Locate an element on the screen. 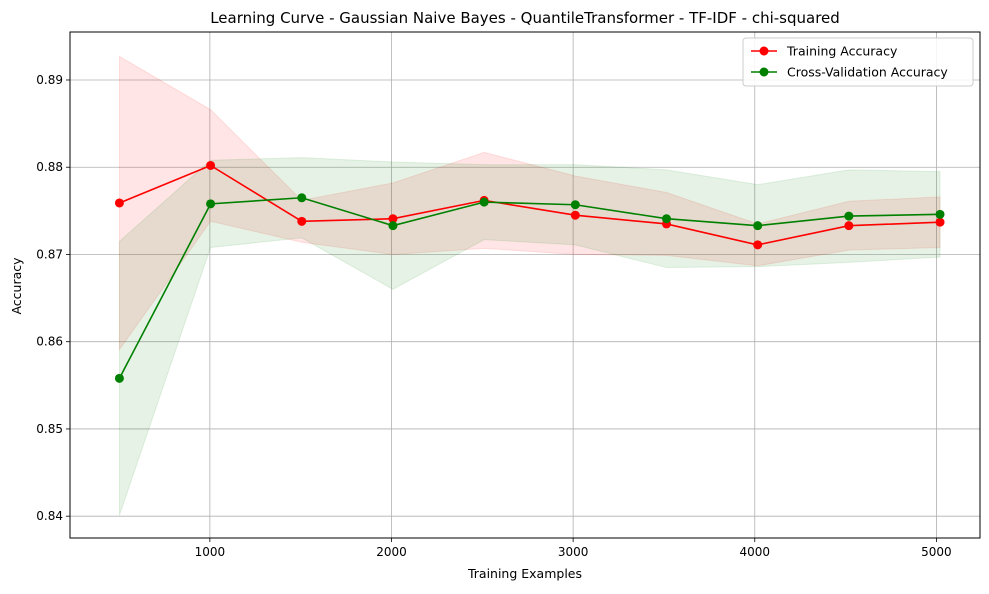 The height and width of the screenshot is (594, 989). legend-label-1: Cross-Validation Accuracy is located at coordinates (867, 72).